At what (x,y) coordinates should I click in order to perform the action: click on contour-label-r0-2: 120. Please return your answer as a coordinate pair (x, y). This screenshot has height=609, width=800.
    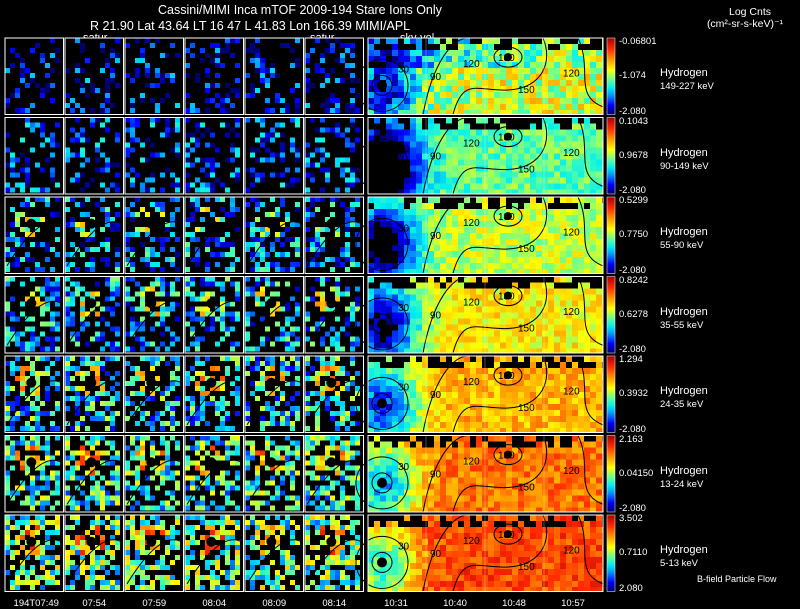
    Looking at the image, I should click on (471, 64).